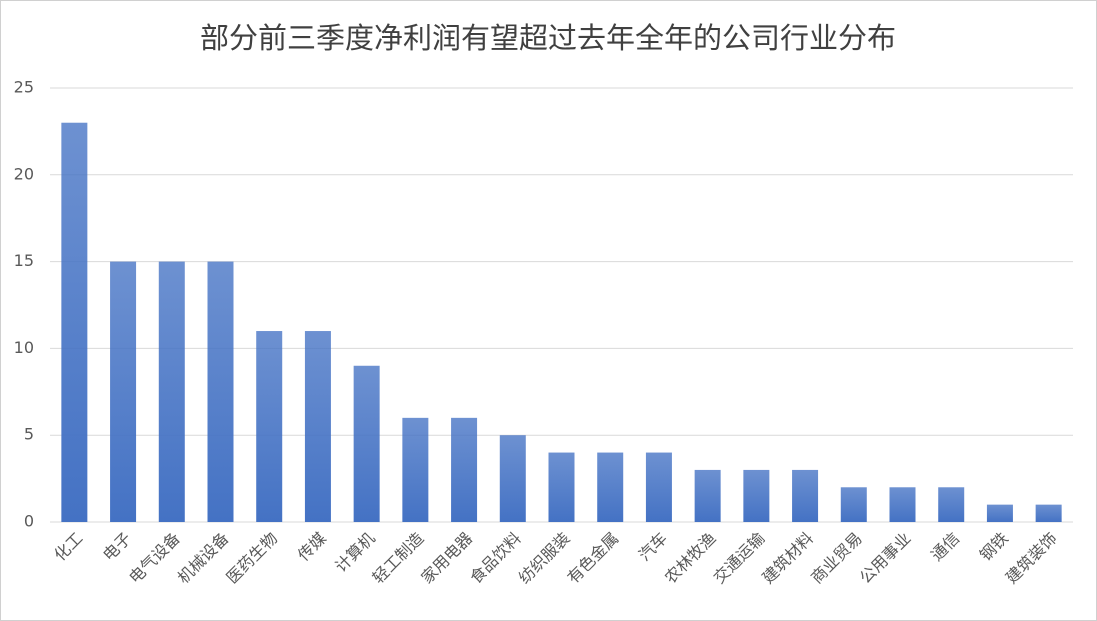 The height and width of the screenshot is (621, 1097). Describe the element at coordinates (29, 521) in the screenshot. I see `y-tick-label: 0` at that location.